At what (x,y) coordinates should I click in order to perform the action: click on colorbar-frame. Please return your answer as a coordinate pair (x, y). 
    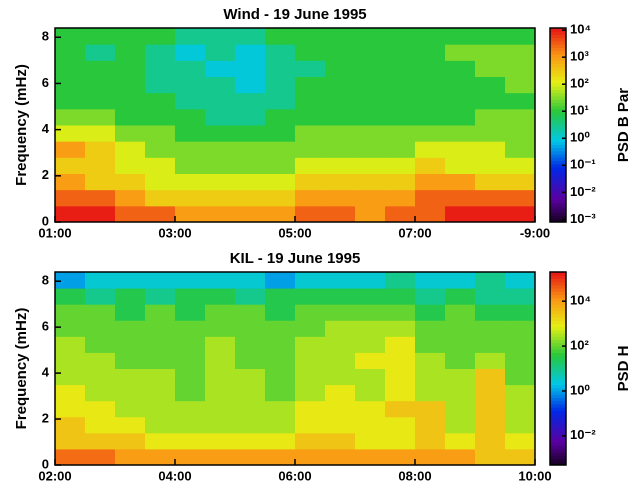
    Looking at the image, I should click on (558, 125).